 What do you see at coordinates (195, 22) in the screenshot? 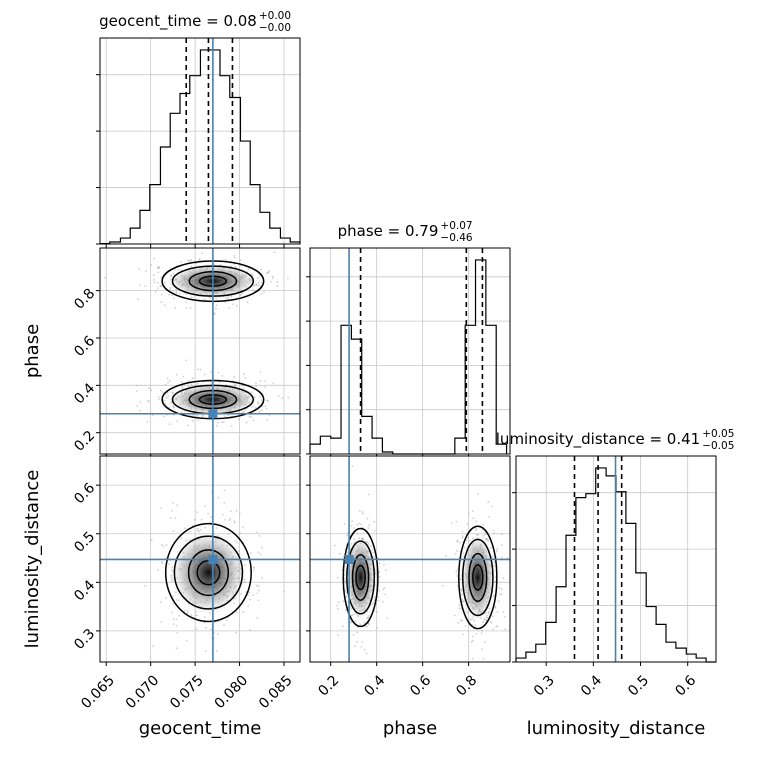
I see `panel-title-geocent_time: geocent_time = 0.08 +0.00−0.00` at bounding box center [195, 22].